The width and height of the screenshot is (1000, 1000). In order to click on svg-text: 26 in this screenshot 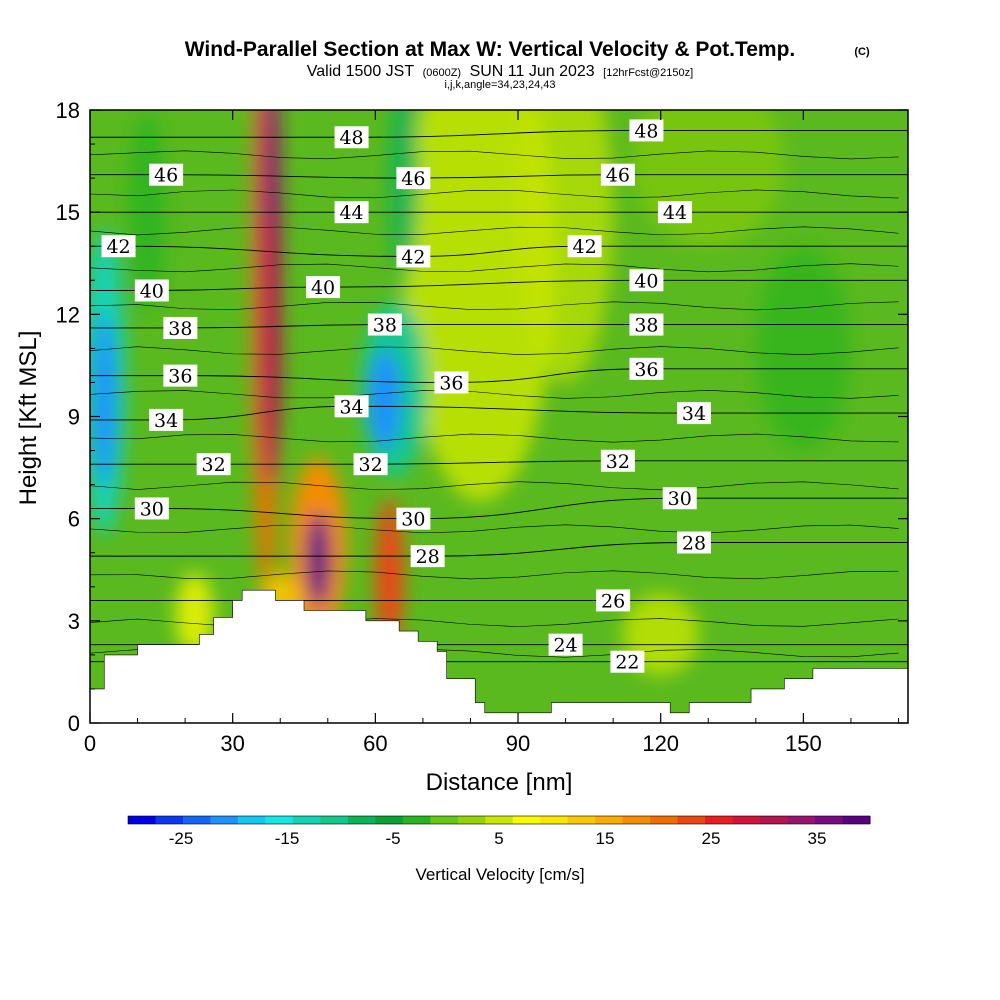, I will do `click(613, 601)`.